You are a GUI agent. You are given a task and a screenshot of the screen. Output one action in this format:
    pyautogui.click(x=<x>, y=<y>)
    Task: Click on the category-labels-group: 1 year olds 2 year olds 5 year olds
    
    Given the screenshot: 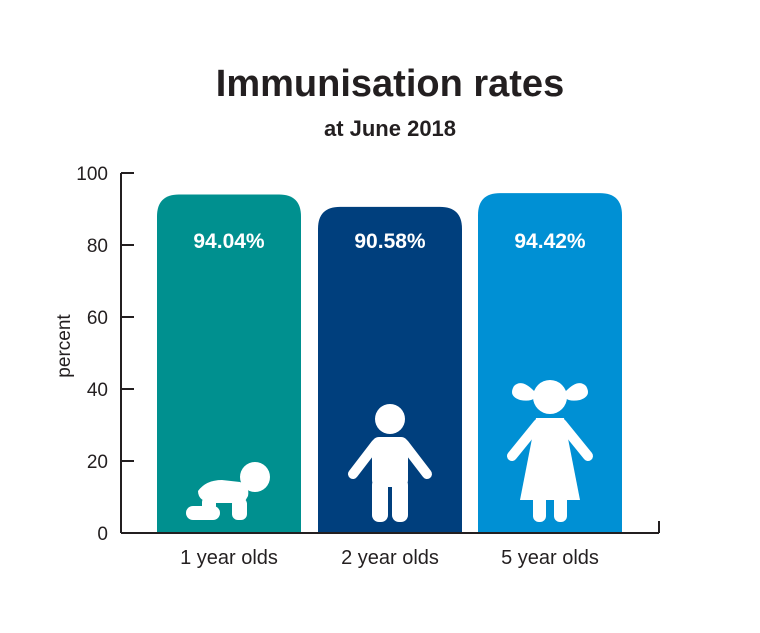 What is the action you would take?
    pyautogui.click(x=389, y=558)
    